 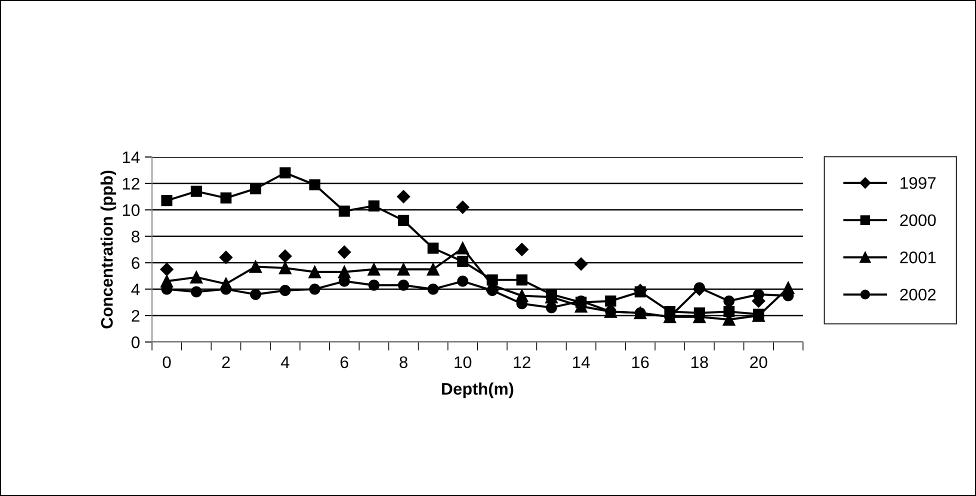 What do you see at coordinates (478, 390) in the screenshot?
I see `x-axis-title: Depth(m)` at bounding box center [478, 390].